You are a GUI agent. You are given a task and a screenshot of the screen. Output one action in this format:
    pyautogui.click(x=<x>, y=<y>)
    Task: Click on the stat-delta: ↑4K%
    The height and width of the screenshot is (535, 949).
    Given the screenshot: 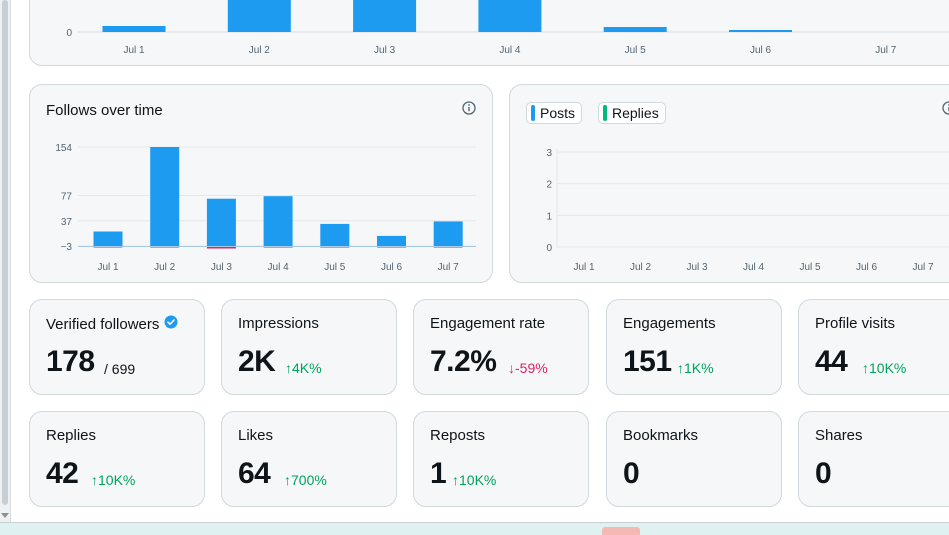 What is the action you would take?
    pyautogui.click(x=303, y=368)
    